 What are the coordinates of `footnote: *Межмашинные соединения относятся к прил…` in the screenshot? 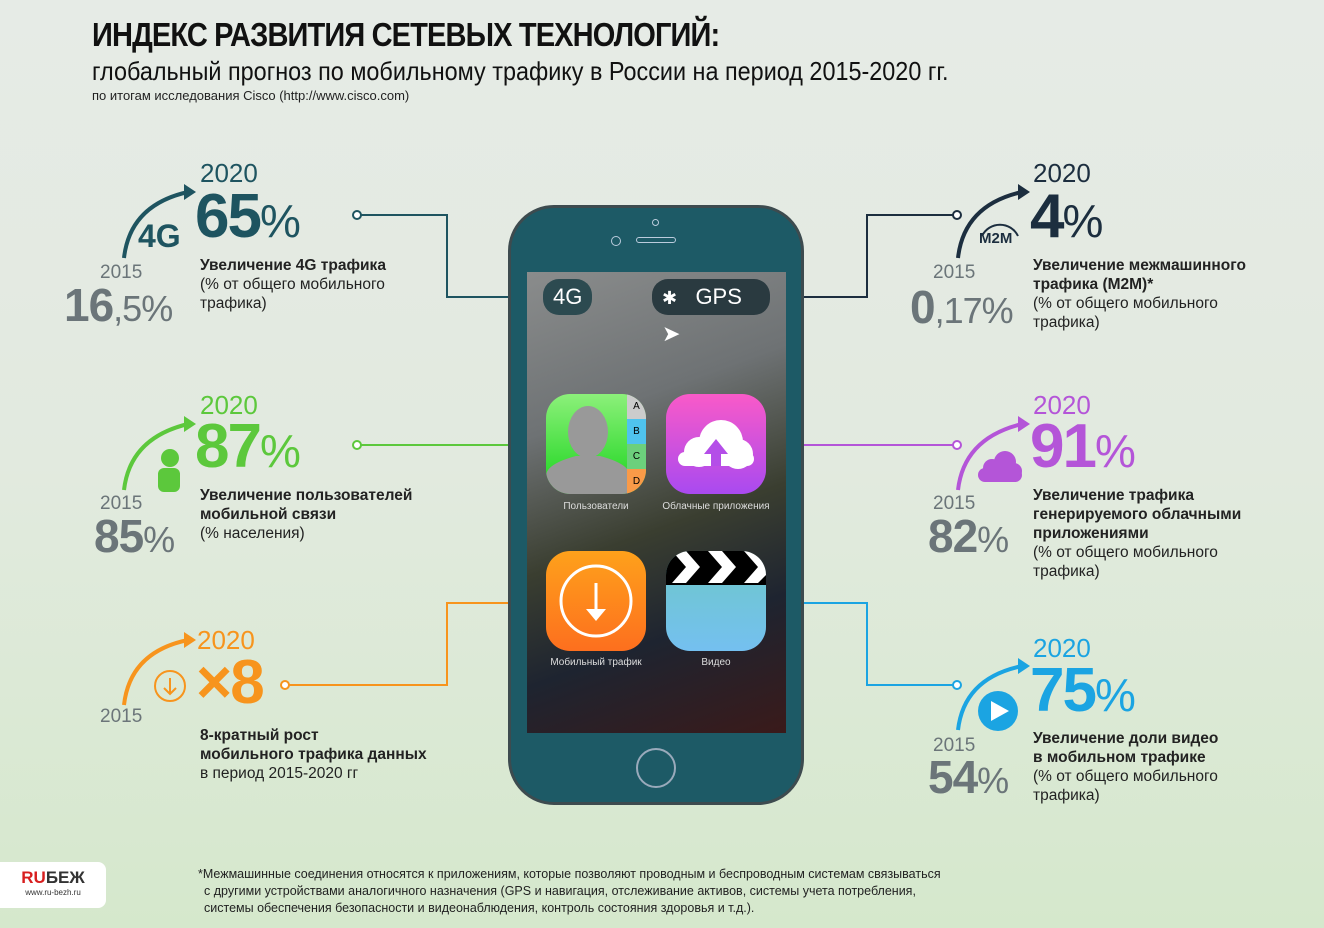 It's located at (569, 891).